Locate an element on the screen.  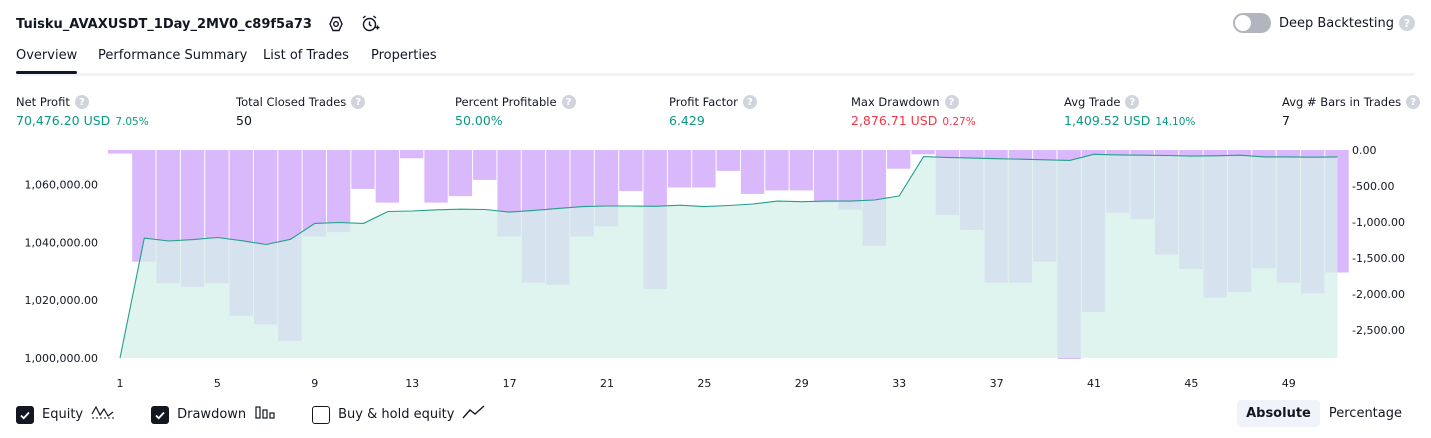
trend-line-icon is located at coordinates (474, 414).